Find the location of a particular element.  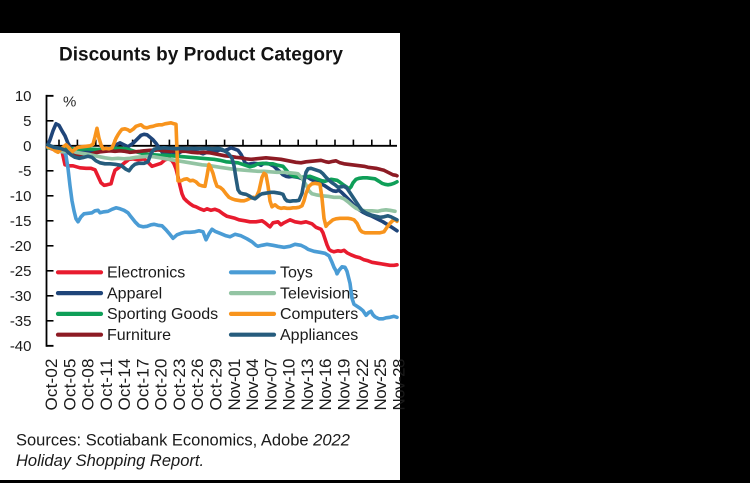

svg-text: Oct-17 is located at coordinates (142, 385).